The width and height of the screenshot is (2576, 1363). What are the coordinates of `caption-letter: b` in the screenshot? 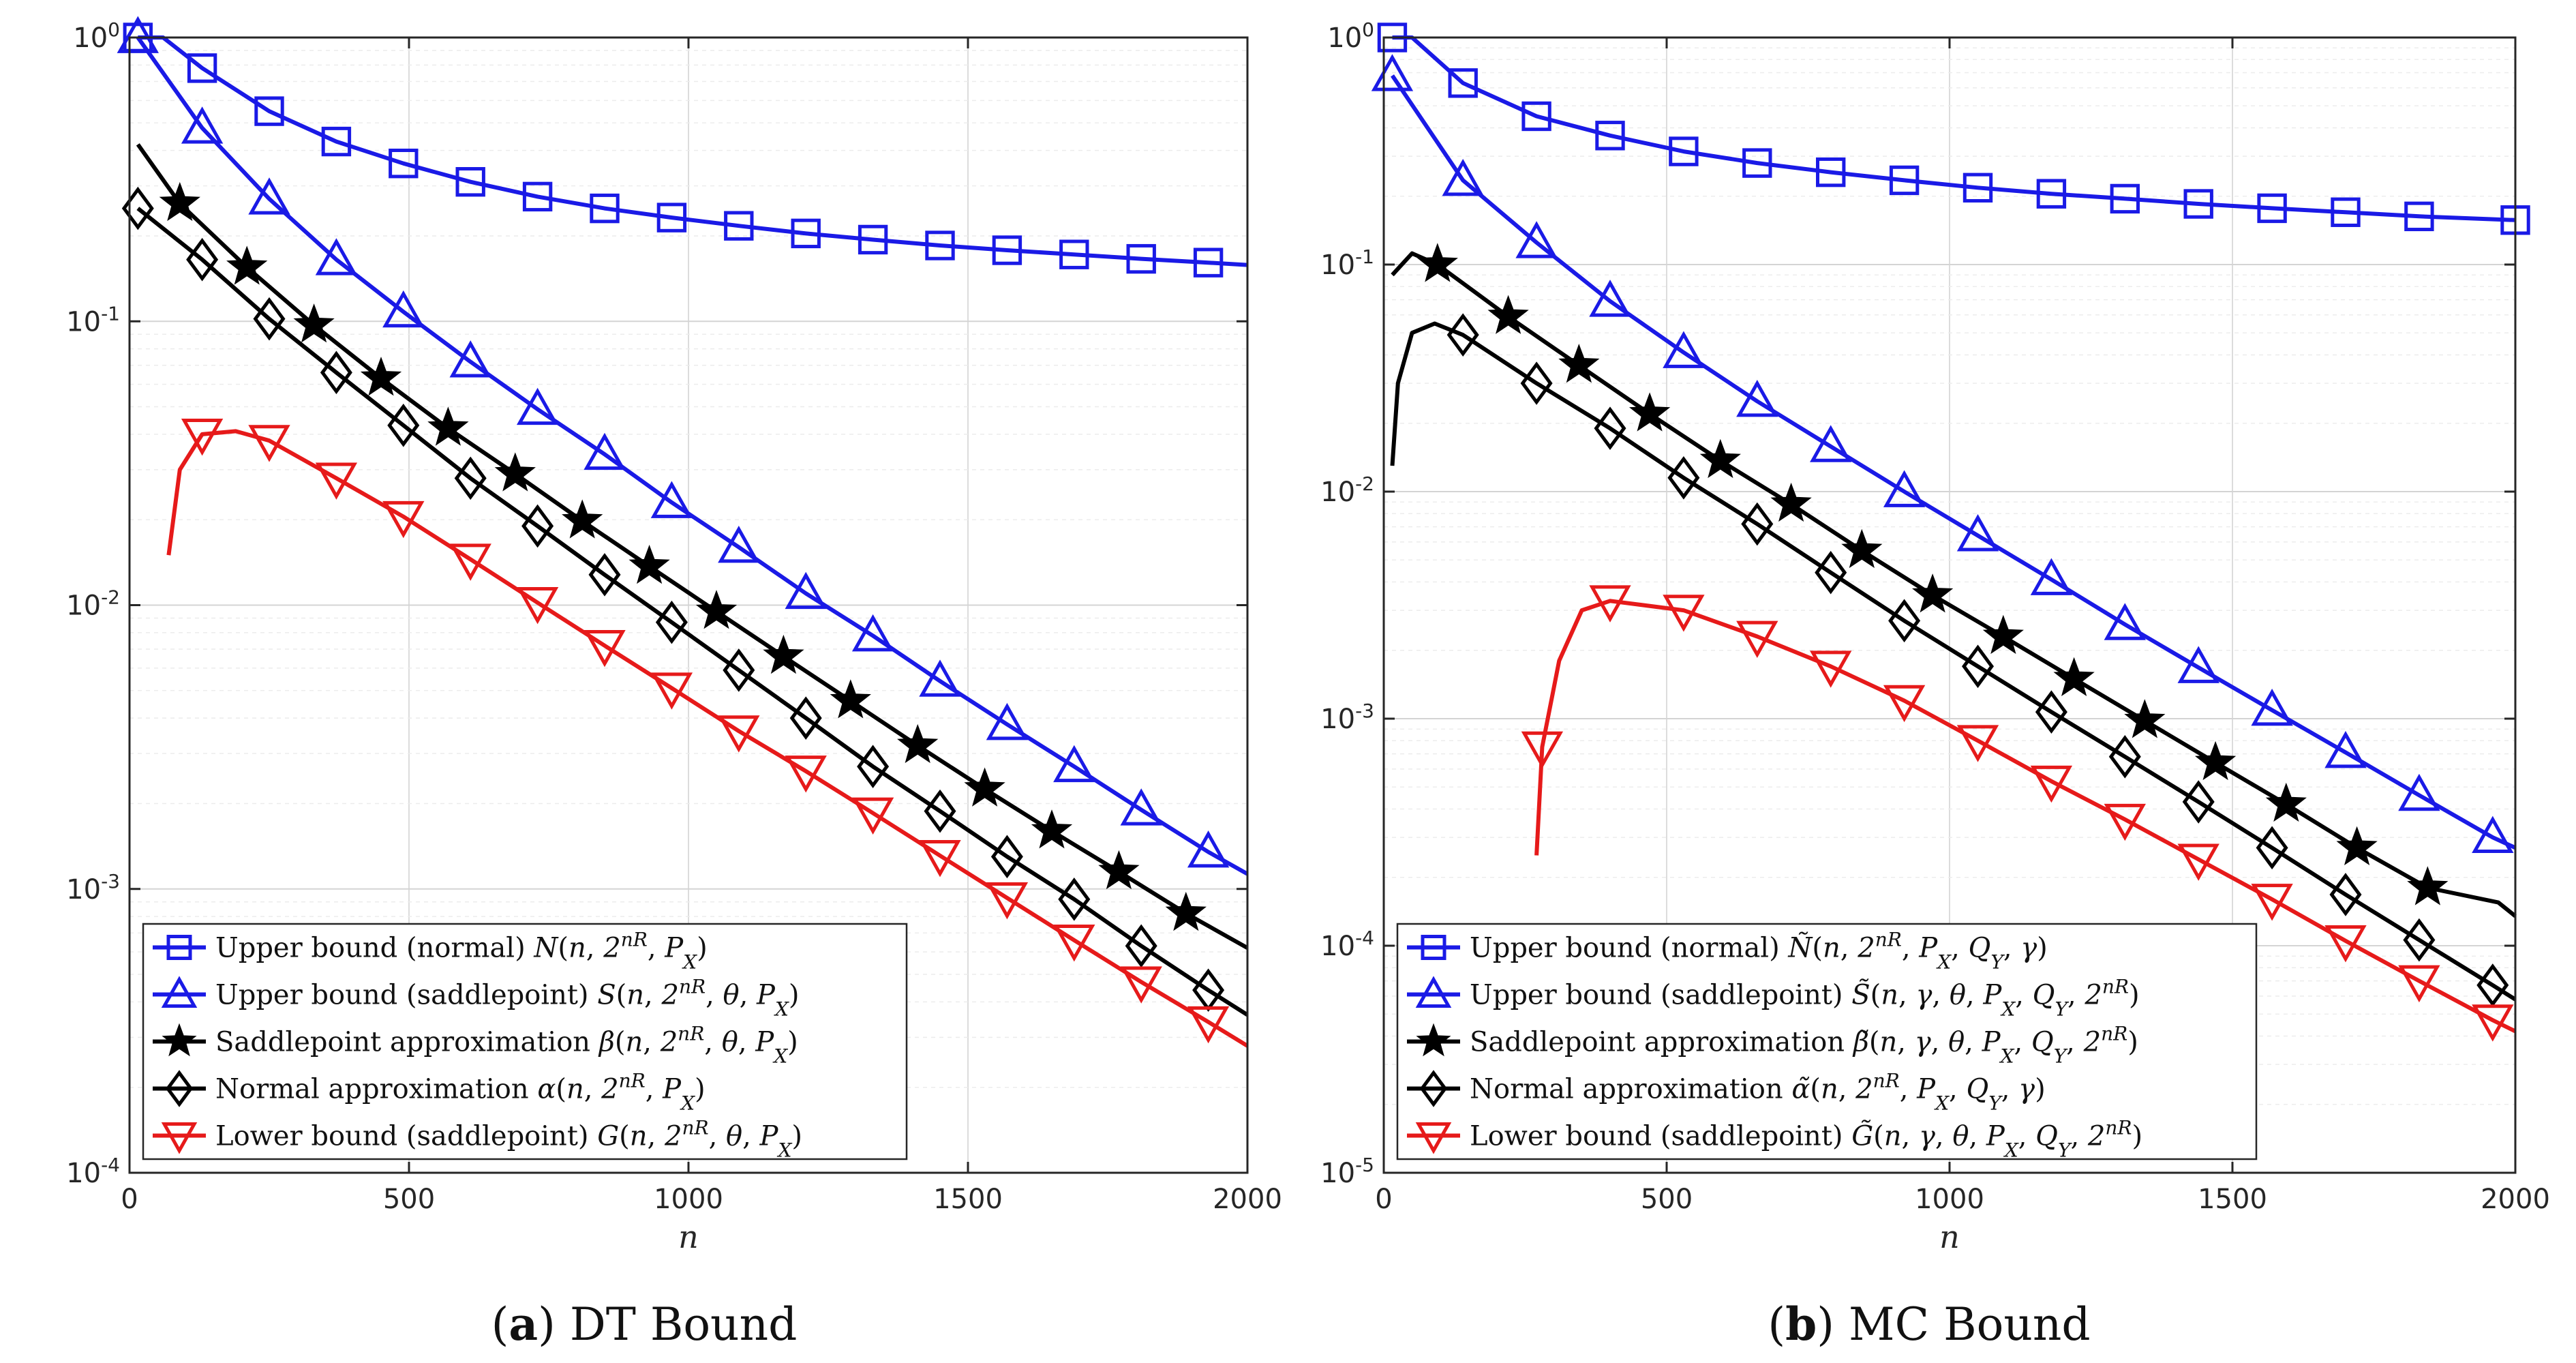 It's located at (1801, 1325).